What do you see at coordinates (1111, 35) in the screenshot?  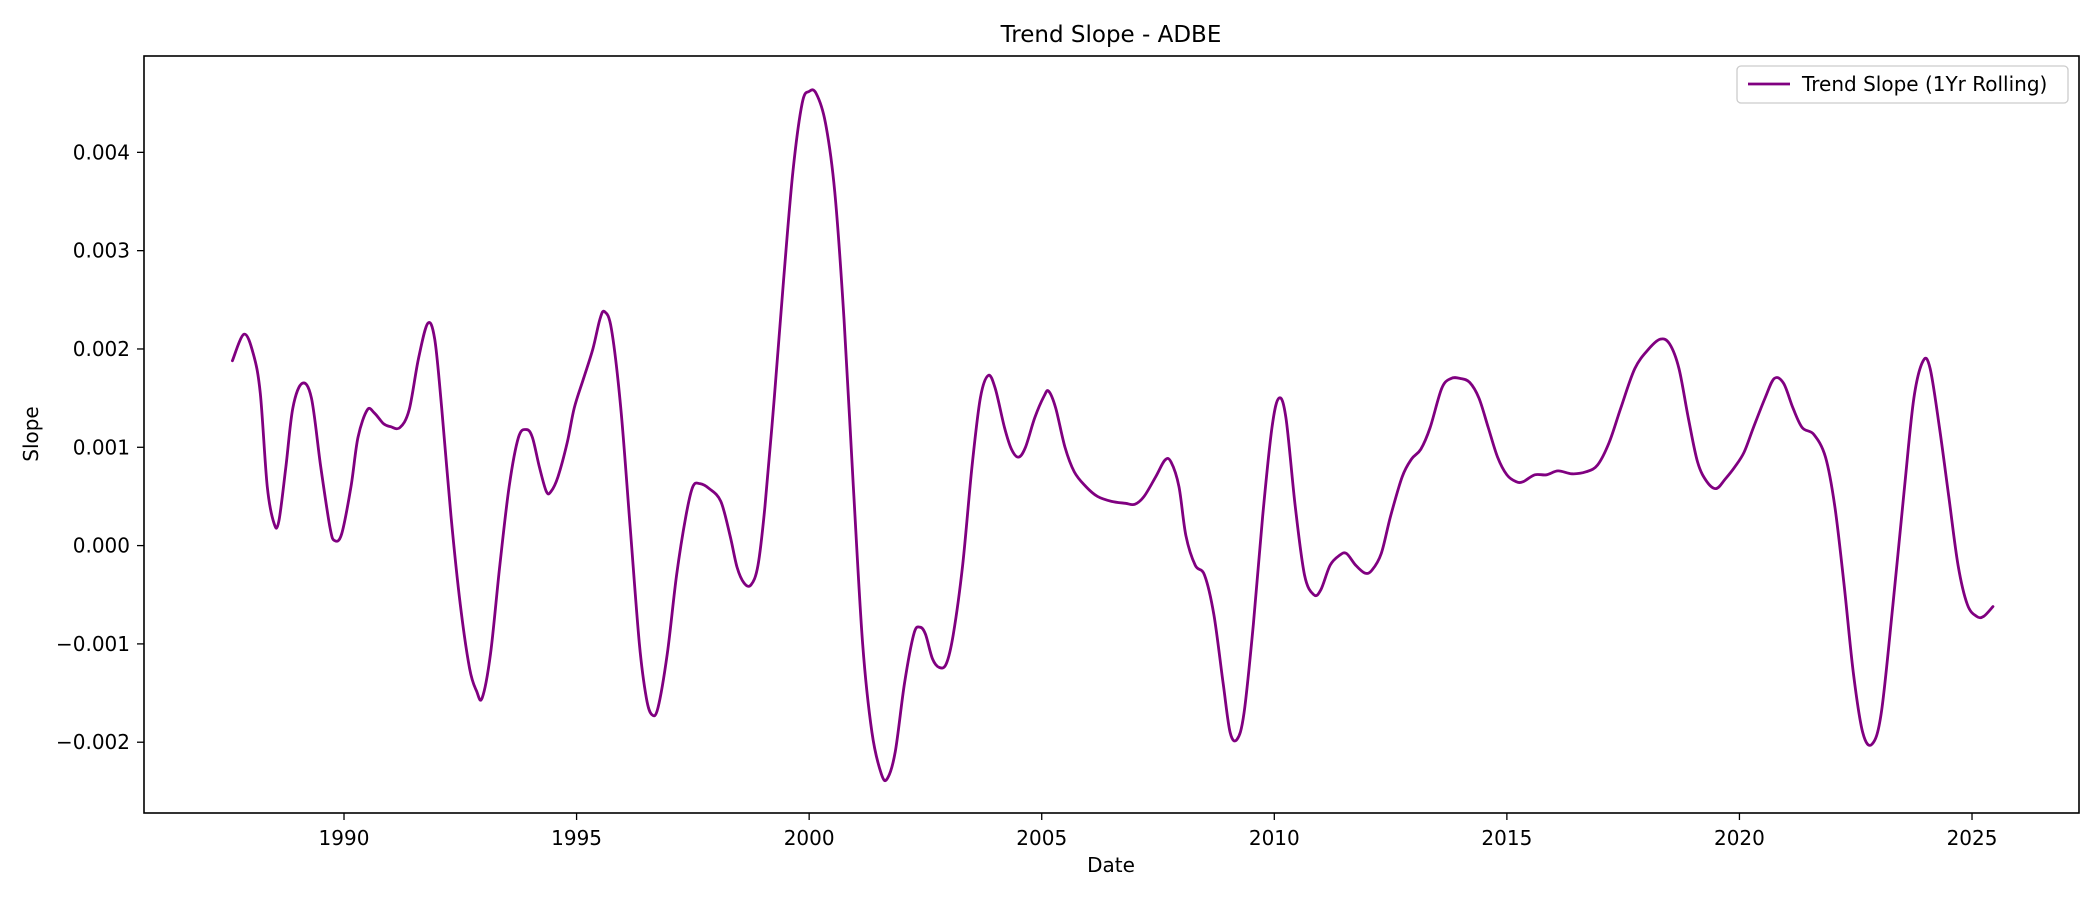 I see `chart-title: Trend Slope - ADBE` at bounding box center [1111, 35].